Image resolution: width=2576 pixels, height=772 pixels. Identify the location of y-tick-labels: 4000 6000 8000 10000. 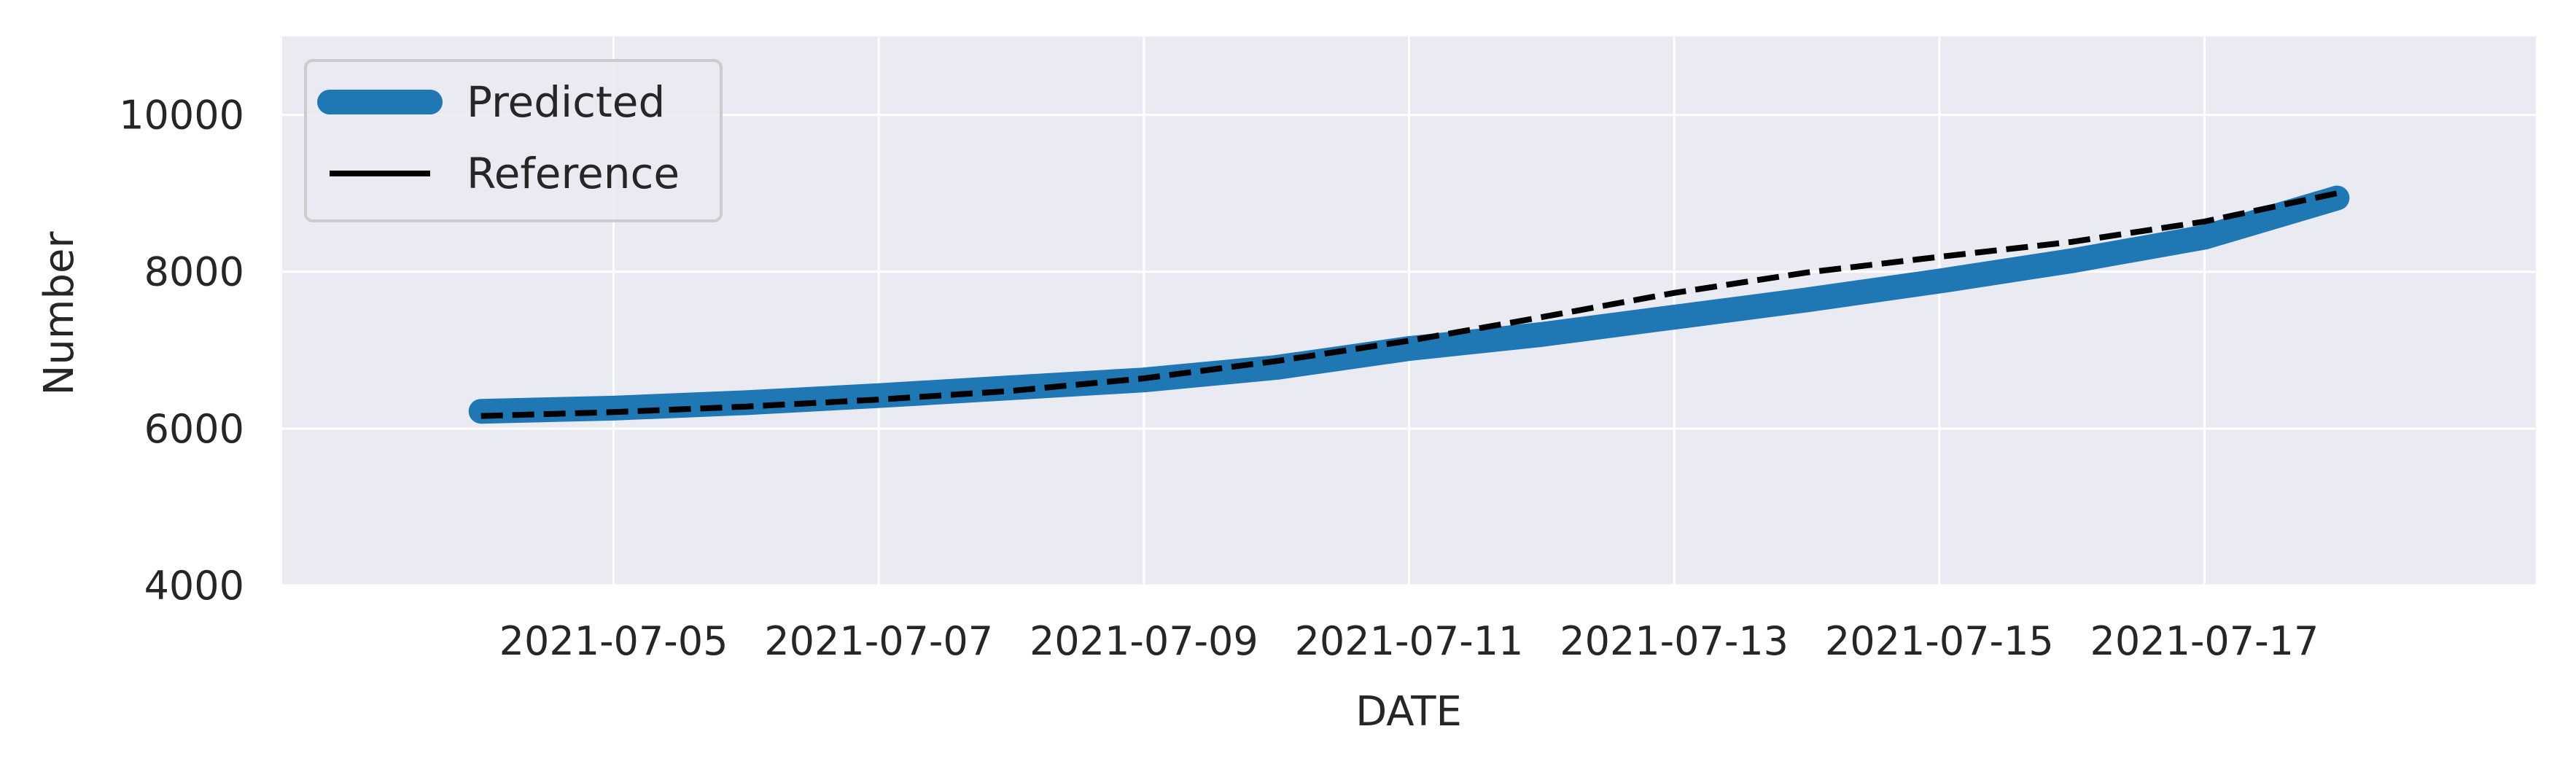
(181, 351).